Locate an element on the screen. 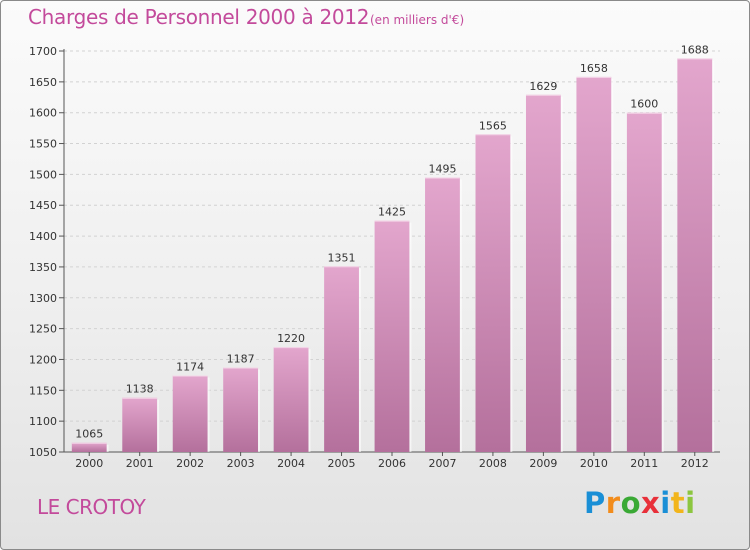  y-tick-label: 1550 is located at coordinates (43, 144).